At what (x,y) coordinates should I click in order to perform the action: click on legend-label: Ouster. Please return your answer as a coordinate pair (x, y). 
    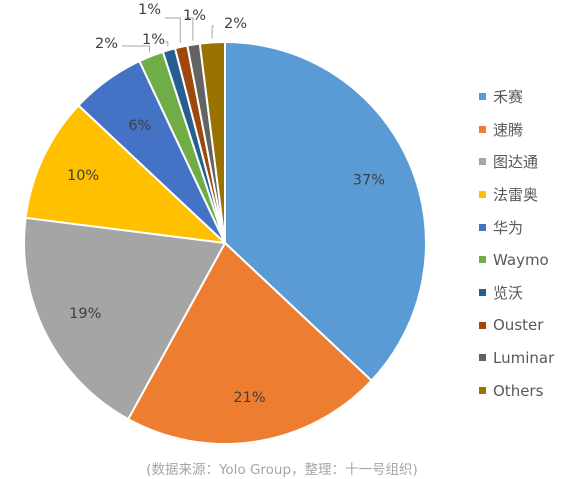
    Looking at the image, I should click on (518, 325).